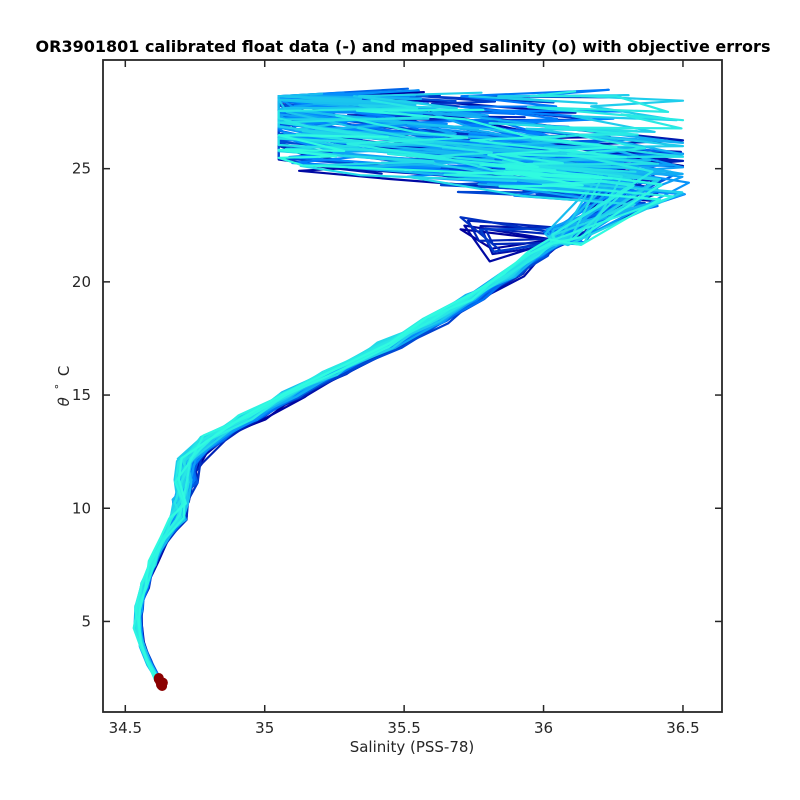 The image size is (800, 800). What do you see at coordinates (64, 401) in the screenshot?
I see `y-axis-label-symbol: θ` at bounding box center [64, 401].